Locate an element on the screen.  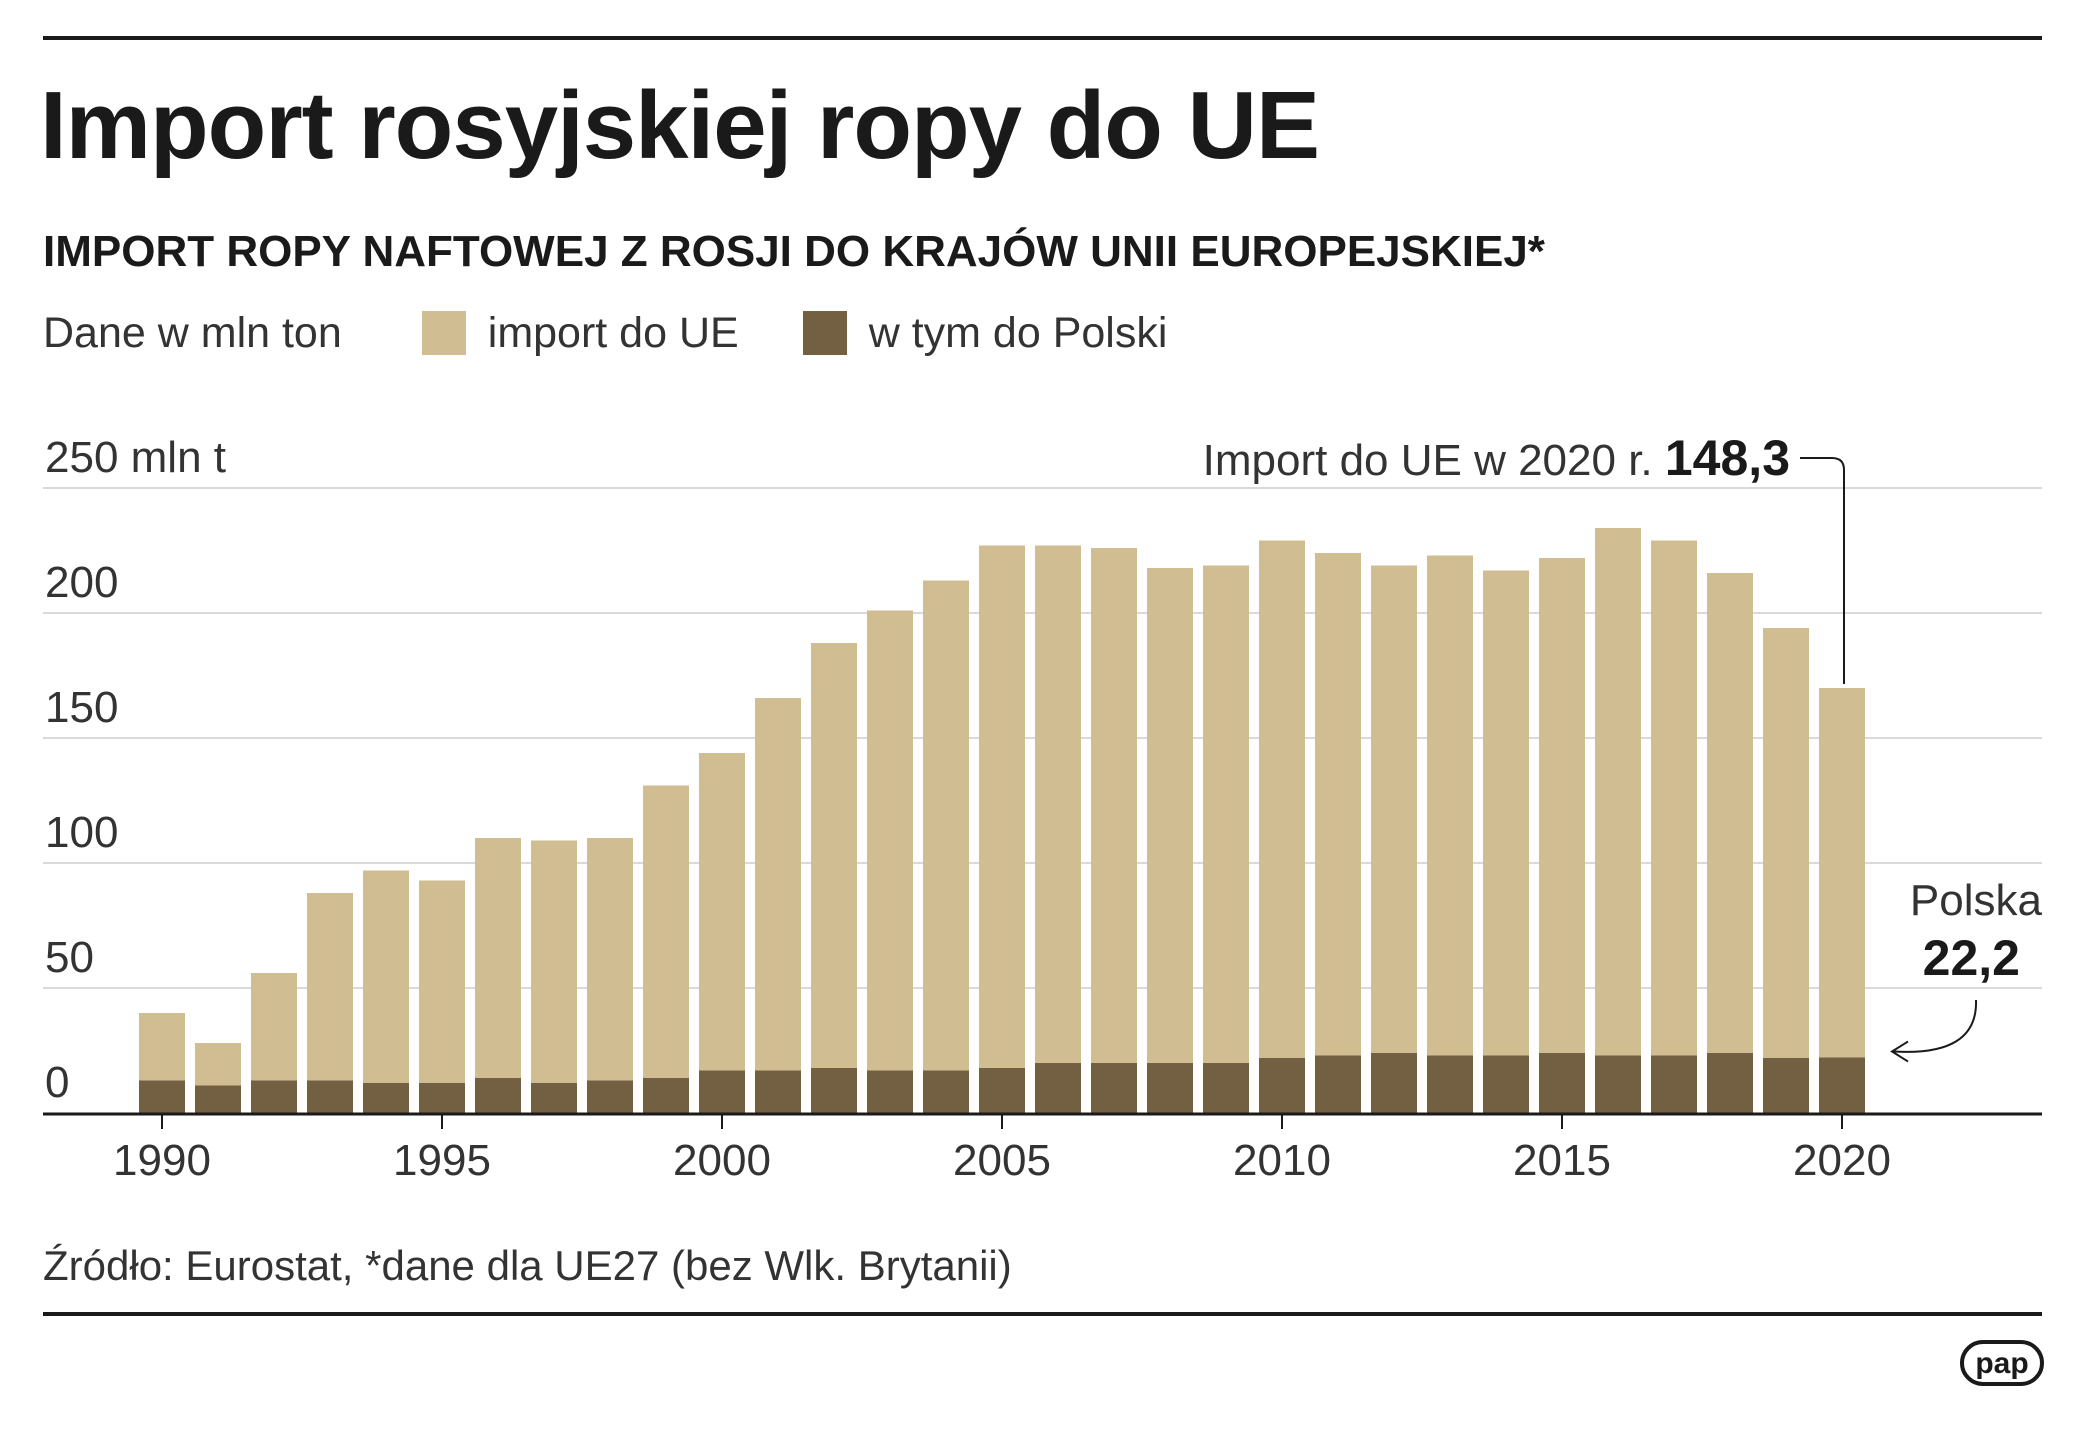
x-tick-label: 2005 is located at coordinates (1002, 1160).